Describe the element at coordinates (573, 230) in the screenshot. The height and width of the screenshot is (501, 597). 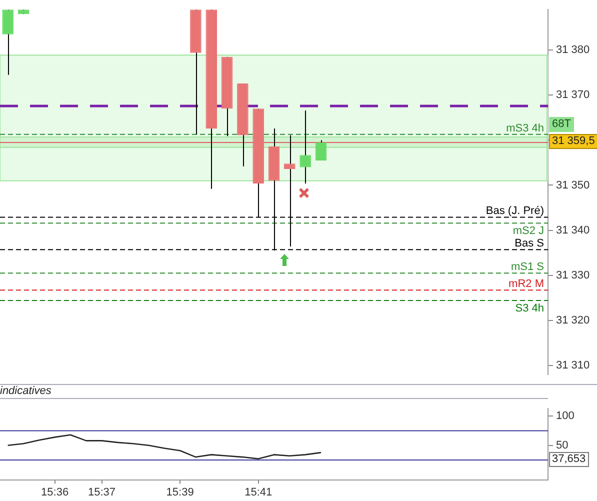
I see `y-tick-label: 31 340` at that location.